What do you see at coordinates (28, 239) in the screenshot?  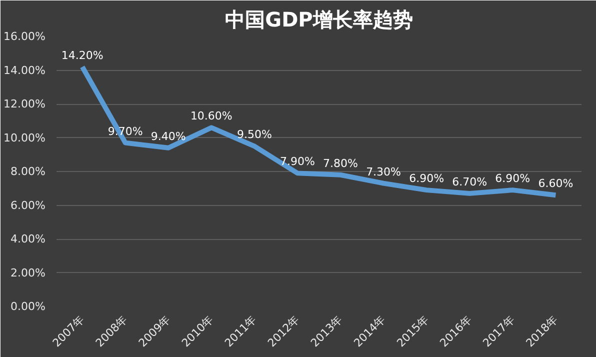 I see `y-tick-label: 4.00%` at bounding box center [28, 239].